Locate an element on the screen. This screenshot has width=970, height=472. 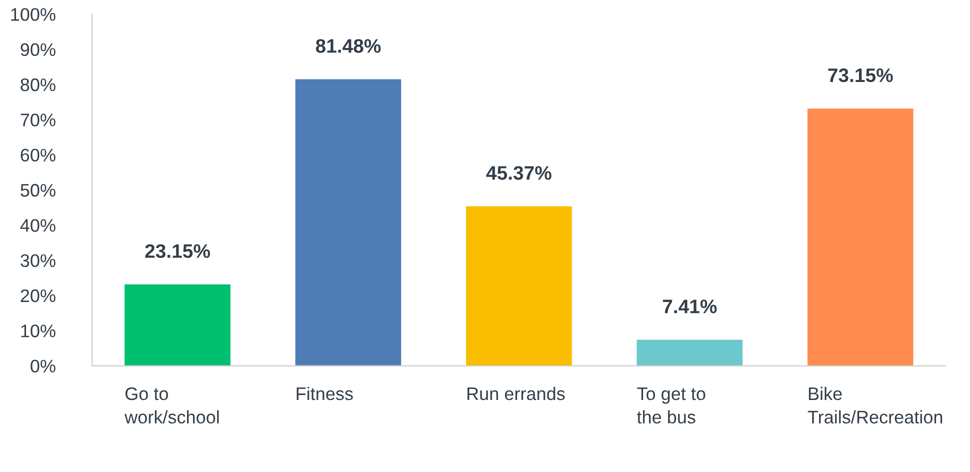
x-tick-label: Bike Trails/Recreation is located at coordinates (875, 405).